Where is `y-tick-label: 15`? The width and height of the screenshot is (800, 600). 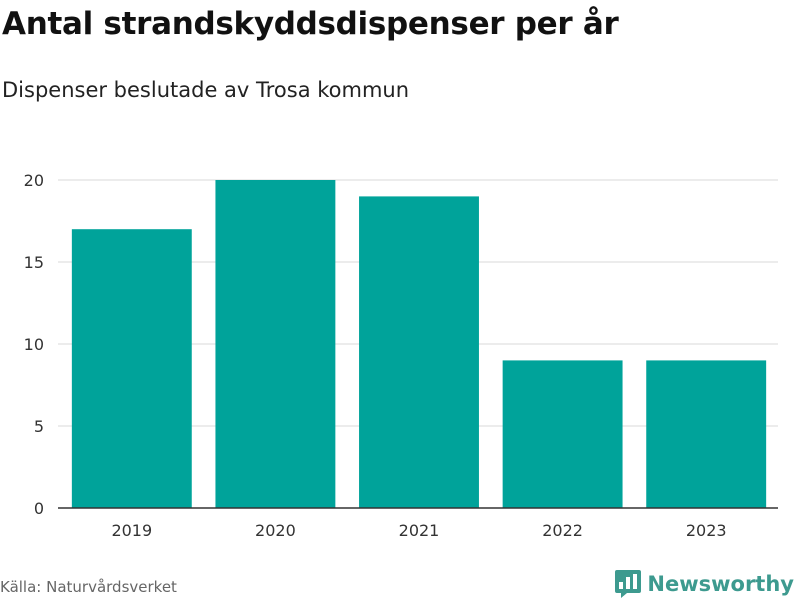 y-tick-label: 15 is located at coordinates (34, 262).